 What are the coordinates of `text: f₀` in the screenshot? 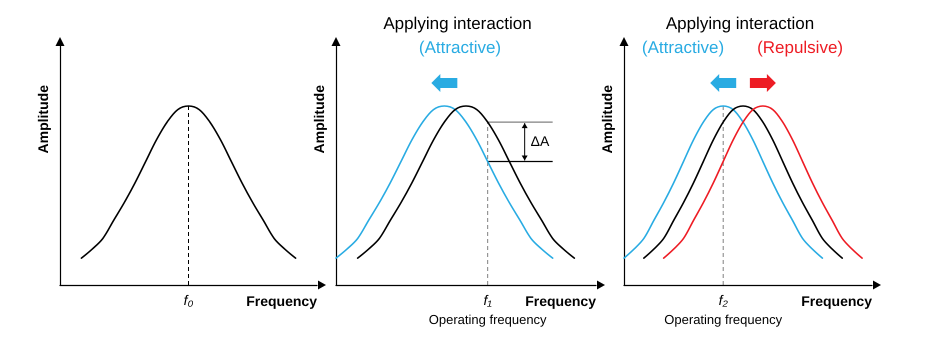 It's located at (189, 300).